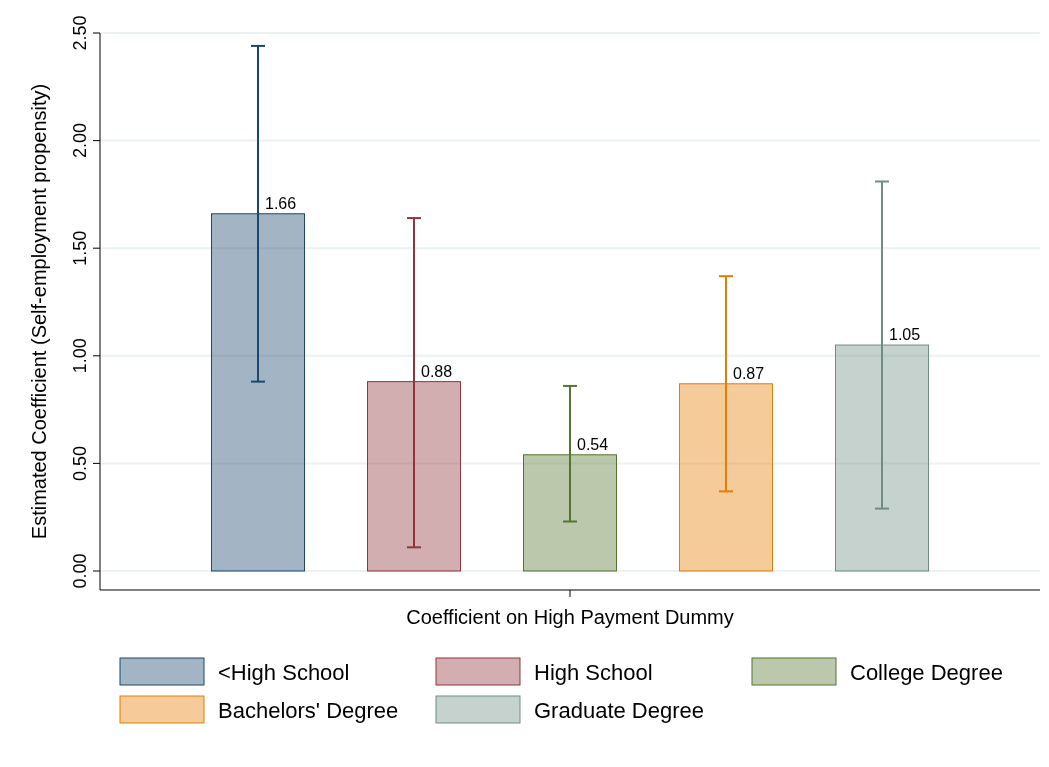 Image resolution: width=1049 pixels, height=767 pixels. I want to click on legend-label: High School, so click(593, 672).